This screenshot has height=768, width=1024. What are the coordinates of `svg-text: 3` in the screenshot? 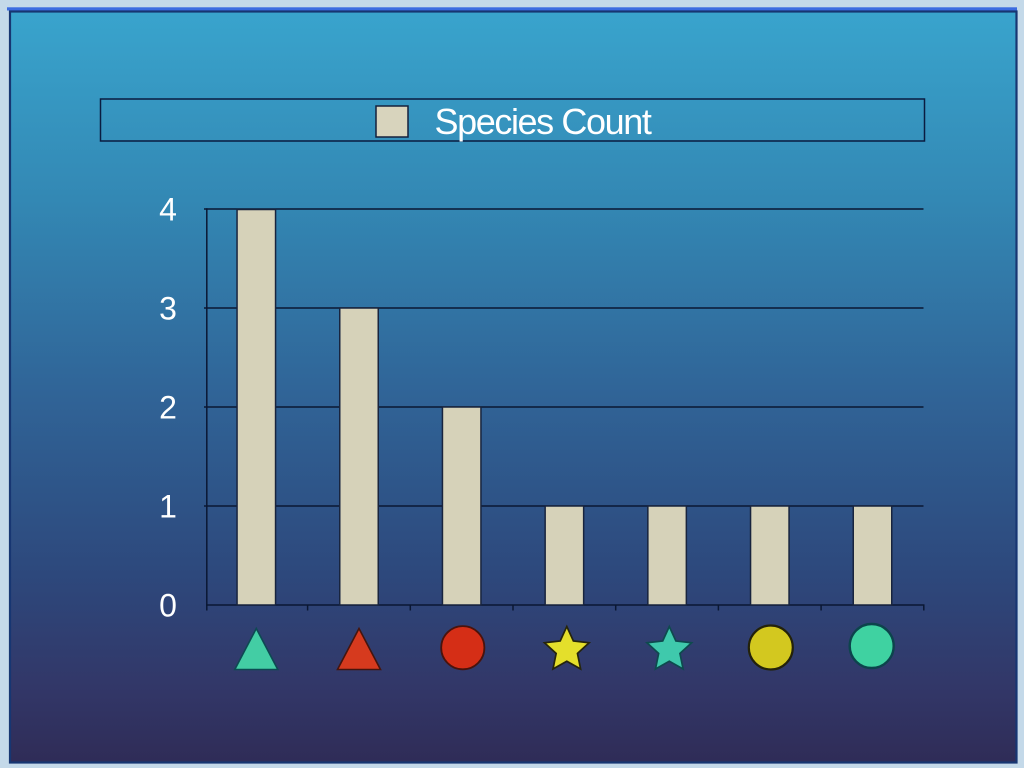 It's located at (168, 309).